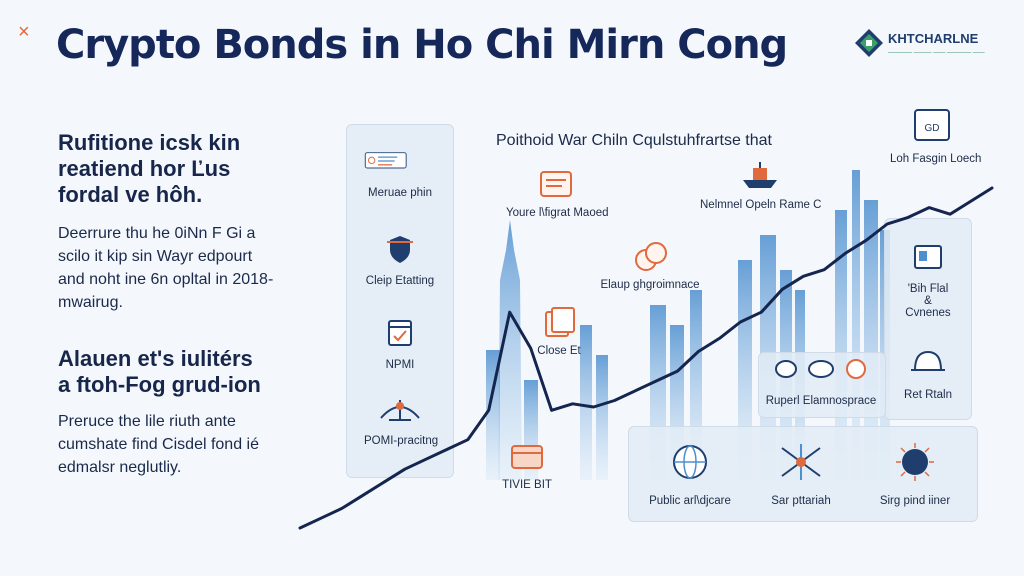 This screenshot has width=1024, height=576. I want to click on right-item-label: Ruperl Elamnosprace, so click(821, 401).